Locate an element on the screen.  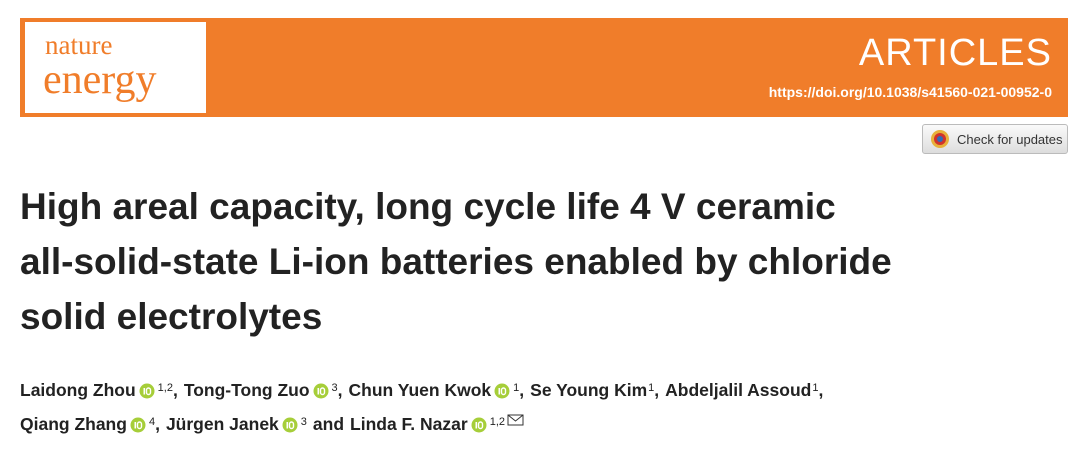
author-name: Abdeljalil Assoud is located at coordinates (738, 390).